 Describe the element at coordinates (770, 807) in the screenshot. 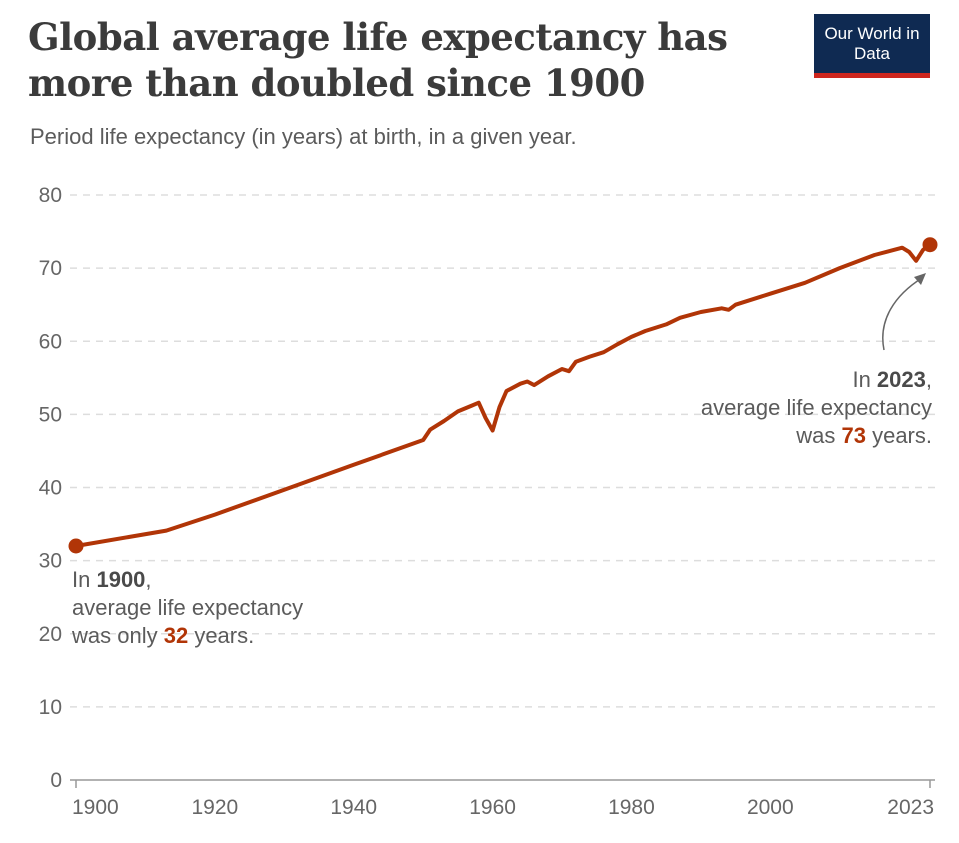

I see `x-tick-label: 2000` at that location.